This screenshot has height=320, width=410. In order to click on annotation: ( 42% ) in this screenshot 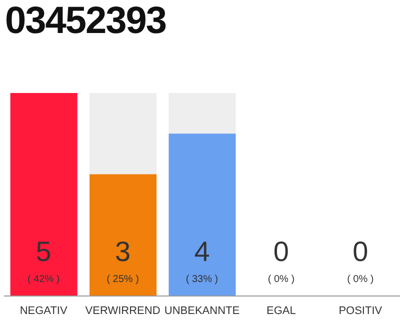, I will do `click(43, 279)`.